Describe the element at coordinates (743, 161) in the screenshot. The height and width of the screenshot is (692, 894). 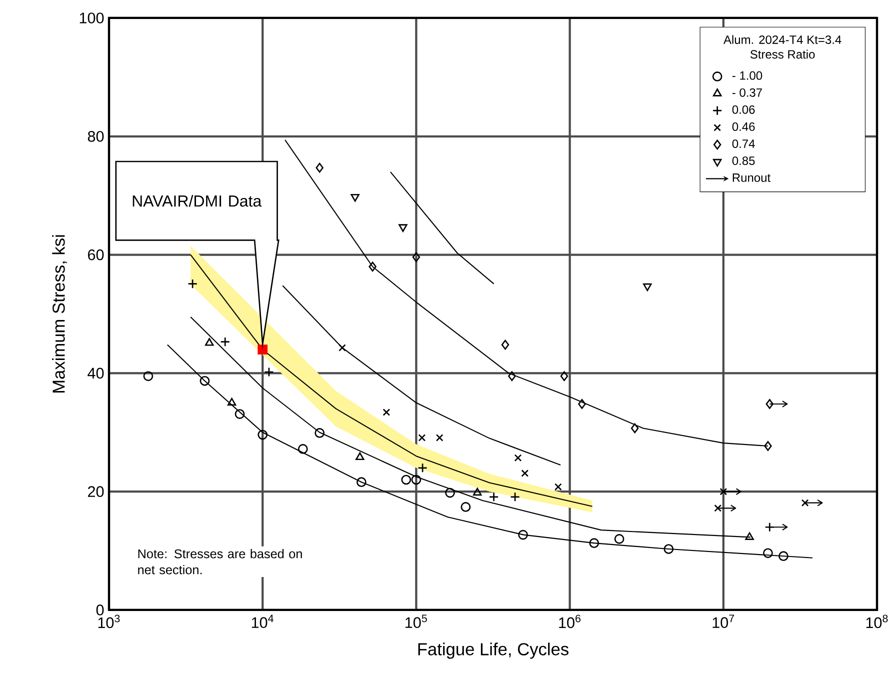
I see `legend-label: 0.85` at that location.